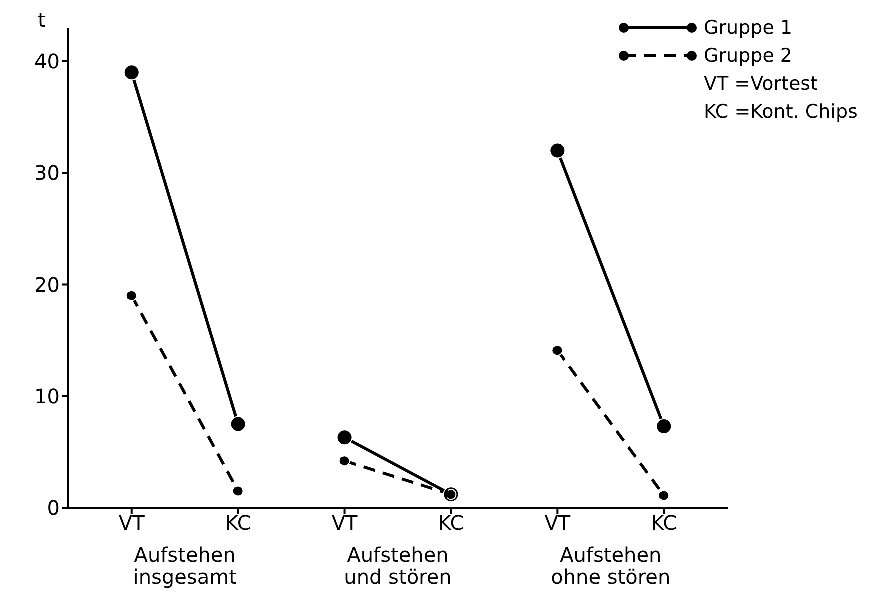 The image size is (877, 615). I want to click on y-tick-label: 20, so click(47, 284).